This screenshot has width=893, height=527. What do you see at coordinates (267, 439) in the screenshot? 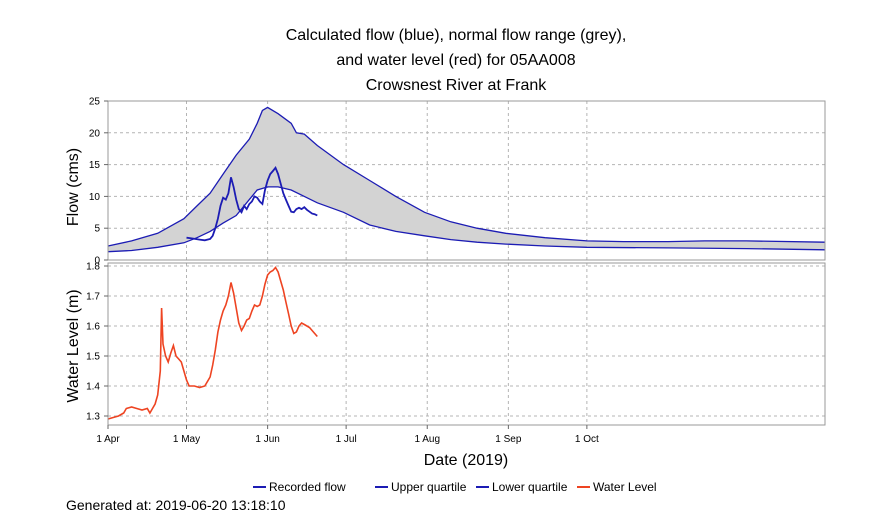
I see `x-tick-label: 1 Jun` at bounding box center [267, 439].